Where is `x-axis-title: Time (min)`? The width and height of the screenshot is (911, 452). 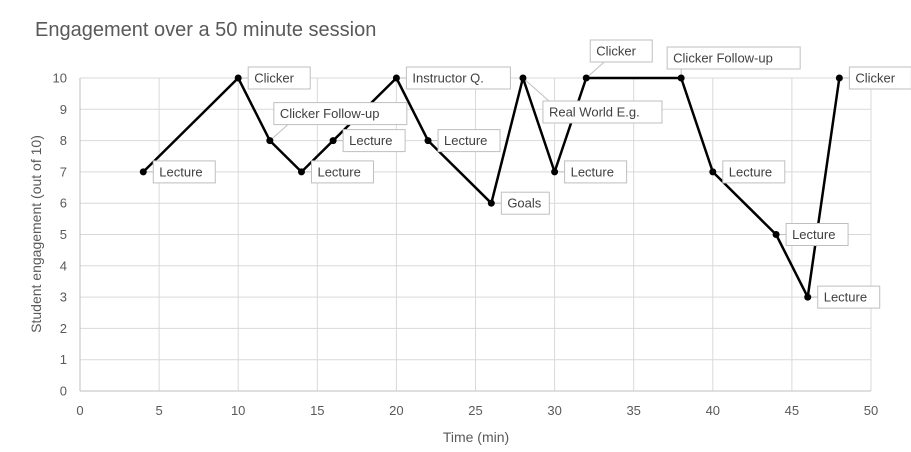
x-axis-title: Time (min) is located at coordinates (476, 437).